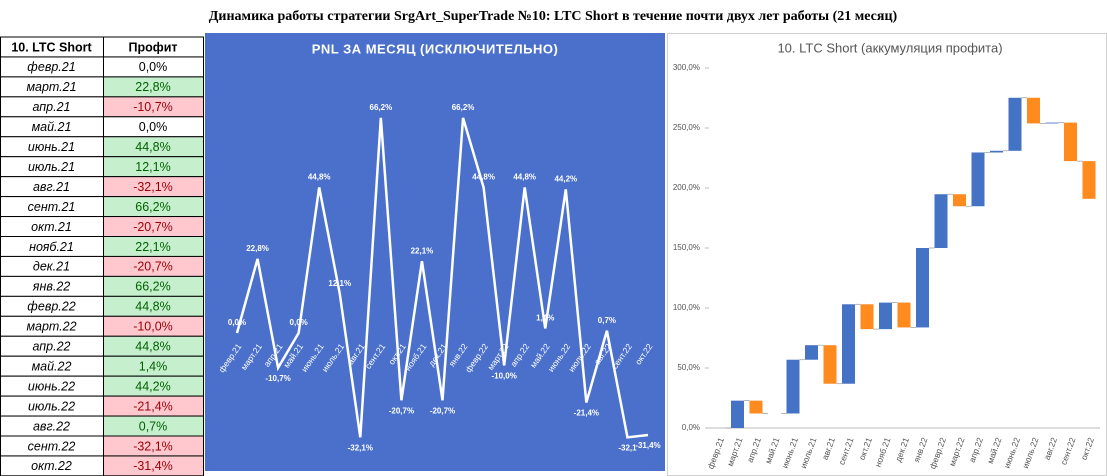  I want to click on data-label: 22,1%, so click(422, 250).